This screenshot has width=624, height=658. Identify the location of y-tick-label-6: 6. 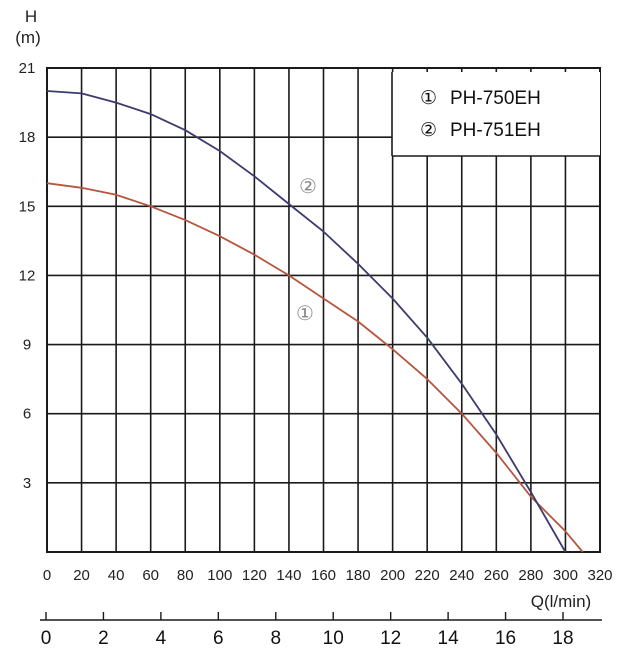
(27, 414).